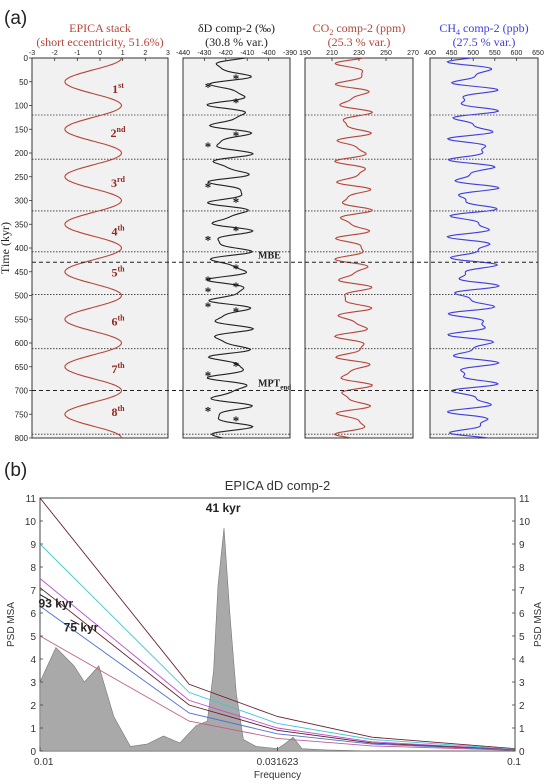 The height and width of the screenshot is (784, 550). Describe the element at coordinates (277, 693) in the screenshot. I see `confidence-line` at that location.